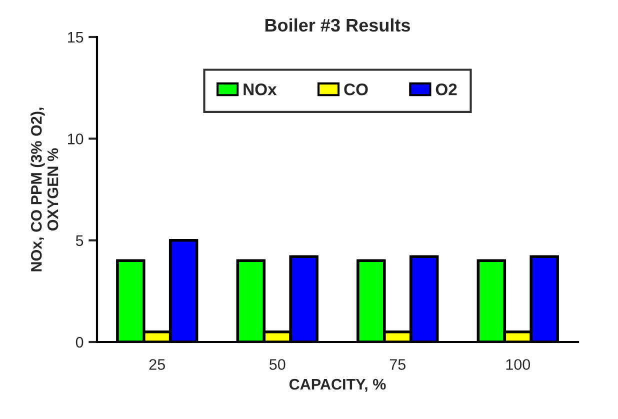 This screenshot has width=618, height=419. Describe the element at coordinates (76, 37) in the screenshot. I see `y-tick-label: 15` at that location.